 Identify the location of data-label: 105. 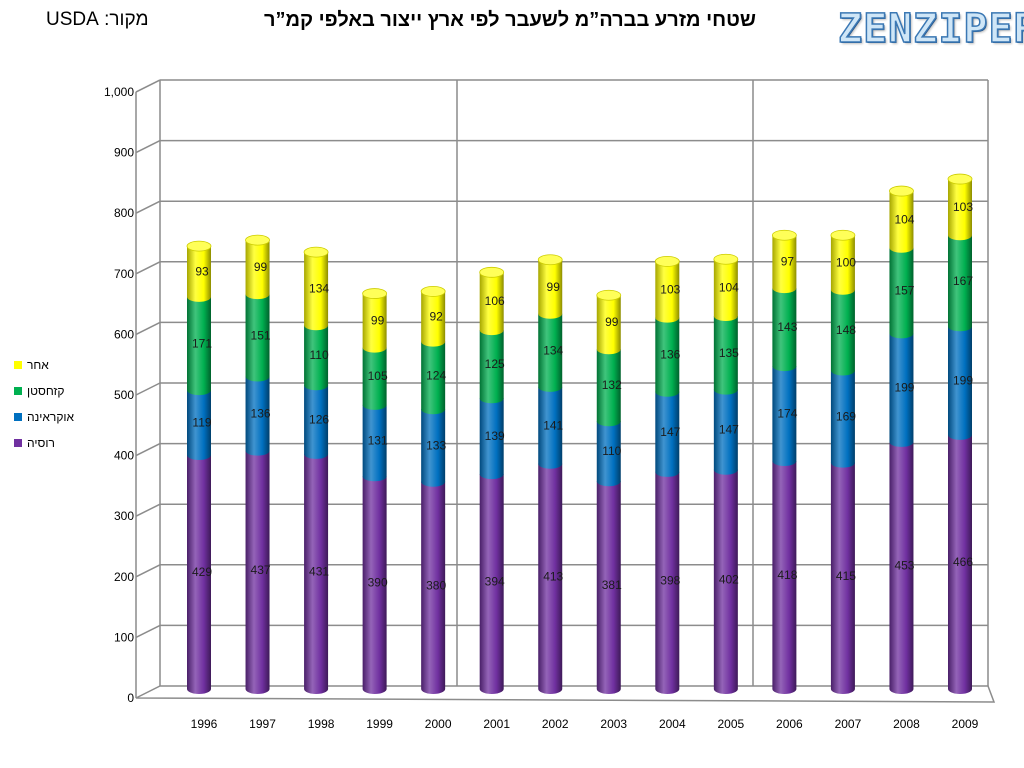
(378, 376).